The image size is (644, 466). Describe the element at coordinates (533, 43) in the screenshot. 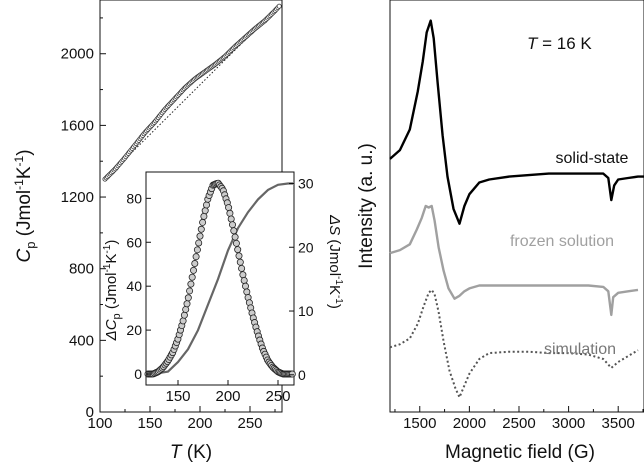

I see `right-annotation-var: T` at that location.